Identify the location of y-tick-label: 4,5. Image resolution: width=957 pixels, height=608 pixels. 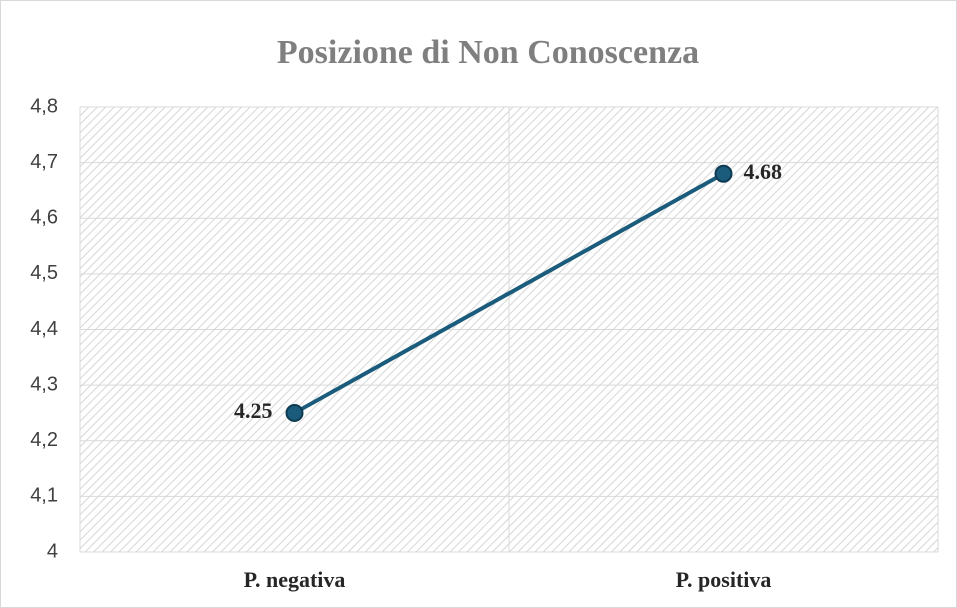
(44, 273).